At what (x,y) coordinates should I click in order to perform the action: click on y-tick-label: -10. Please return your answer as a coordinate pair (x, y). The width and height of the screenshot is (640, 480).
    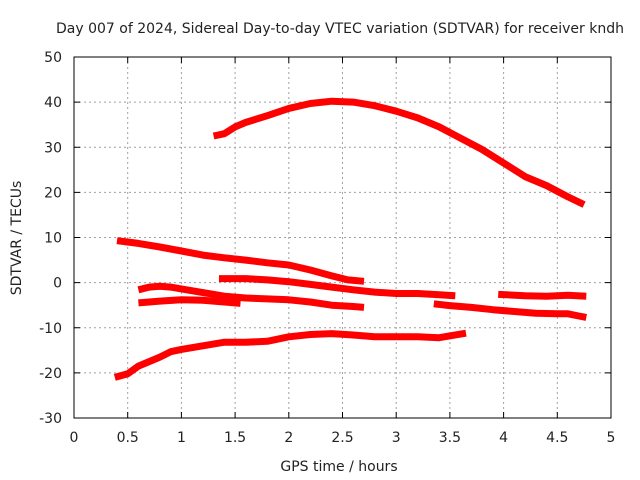
    Looking at the image, I should click on (50, 329).